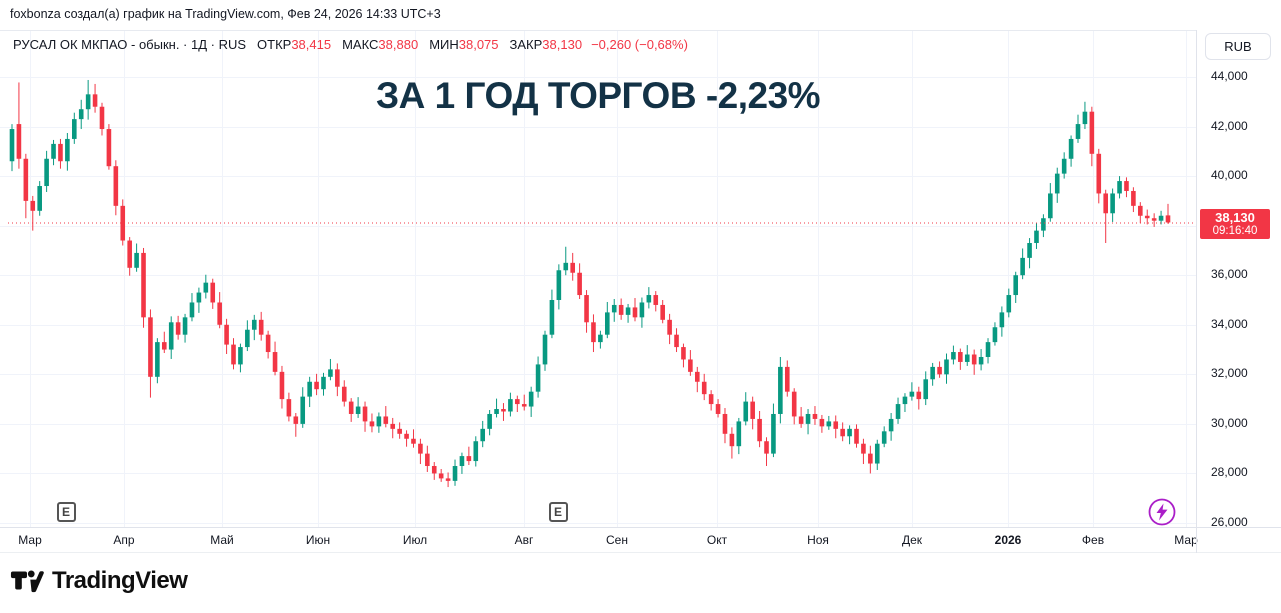 The width and height of the screenshot is (1281, 613). What do you see at coordinates (120, 580) in the screenshot?
I see `tradingview-logo-text: TradingView` at bounding box center [120, 580].